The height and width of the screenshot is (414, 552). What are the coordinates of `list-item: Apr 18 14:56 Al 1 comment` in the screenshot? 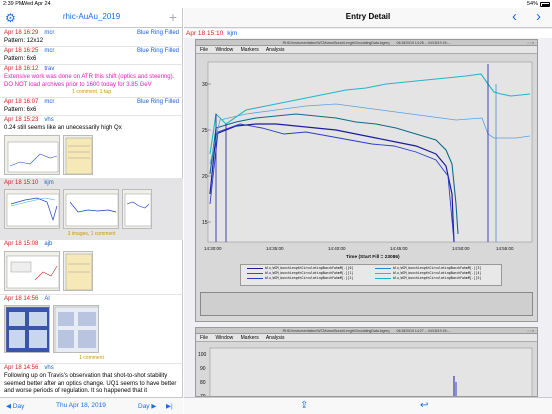 It's located at (91, 330).